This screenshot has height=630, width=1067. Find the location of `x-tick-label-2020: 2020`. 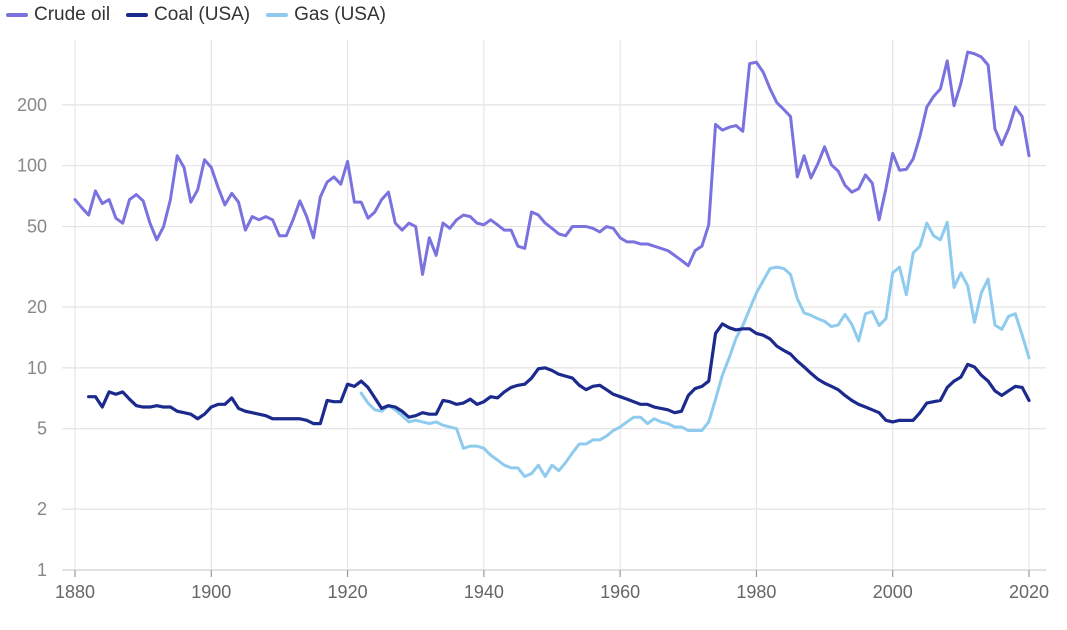

x-tick-label-2020: 2020 is located at coordinates (1029, 592).